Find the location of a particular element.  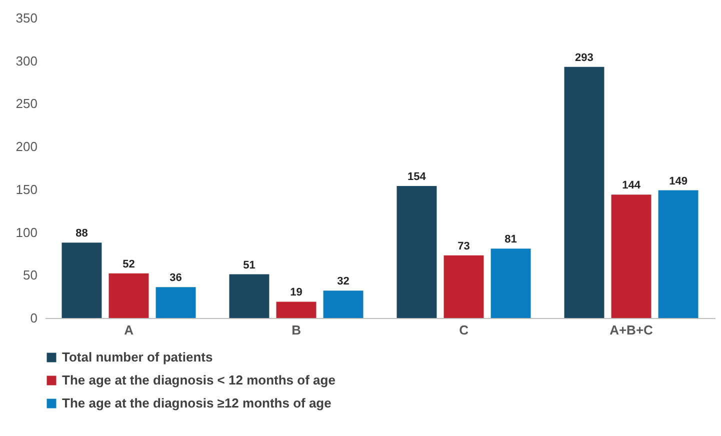

y-tick-label: 0 is located at coordinates (34, 318).